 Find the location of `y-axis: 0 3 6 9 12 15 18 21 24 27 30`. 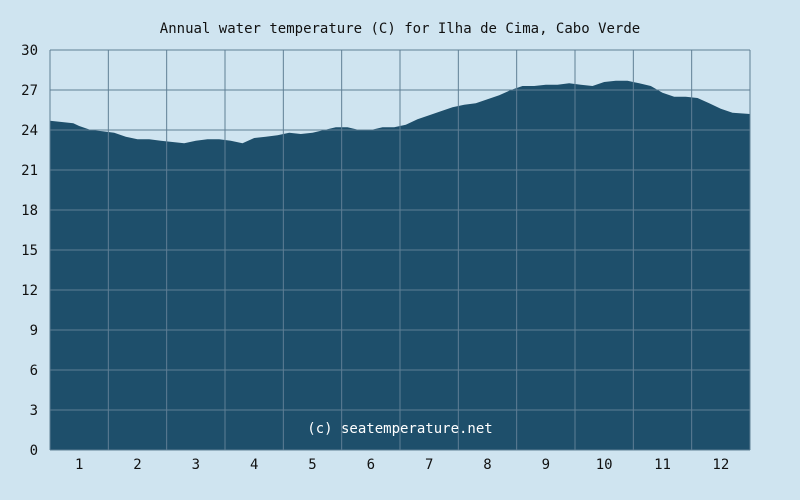

y-axis: 0 3 6 9 12 15 18 21 24 27 30 is located at coordinates (29, 251).